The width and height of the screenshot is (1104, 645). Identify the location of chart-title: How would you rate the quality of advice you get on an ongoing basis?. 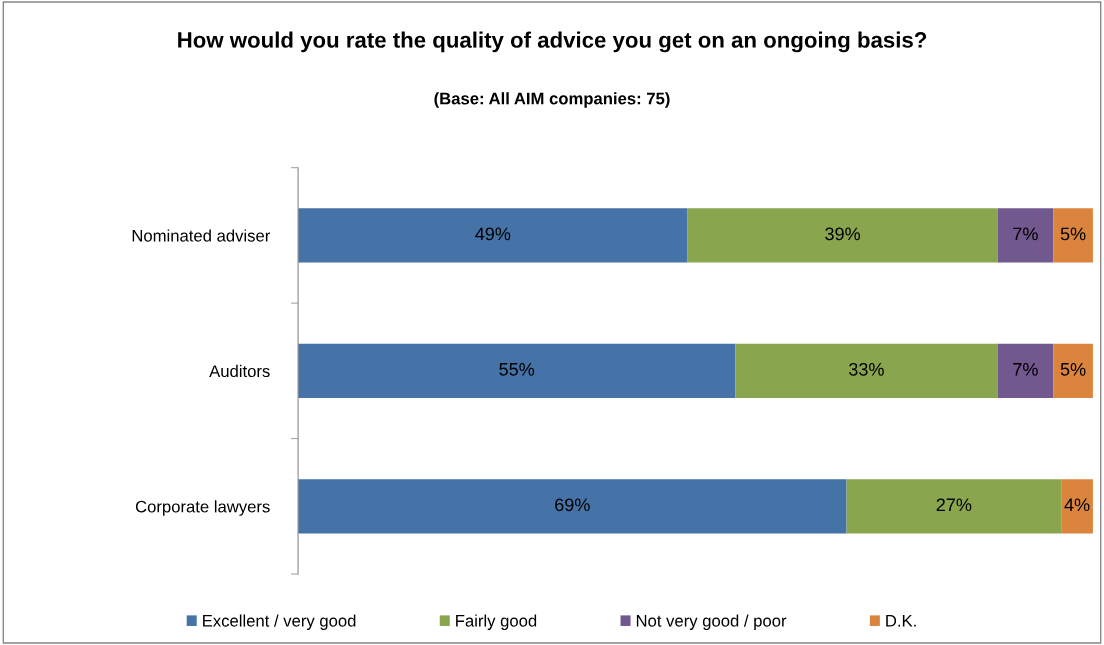
(552, 42).